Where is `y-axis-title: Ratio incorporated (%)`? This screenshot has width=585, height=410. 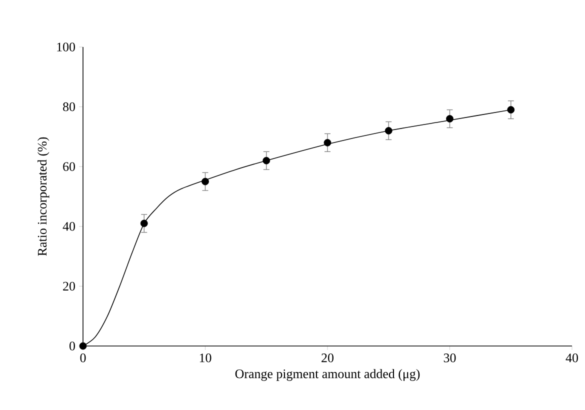 y-axis-title: Ratio incorporated (%) is located at coordinates (43, 196).